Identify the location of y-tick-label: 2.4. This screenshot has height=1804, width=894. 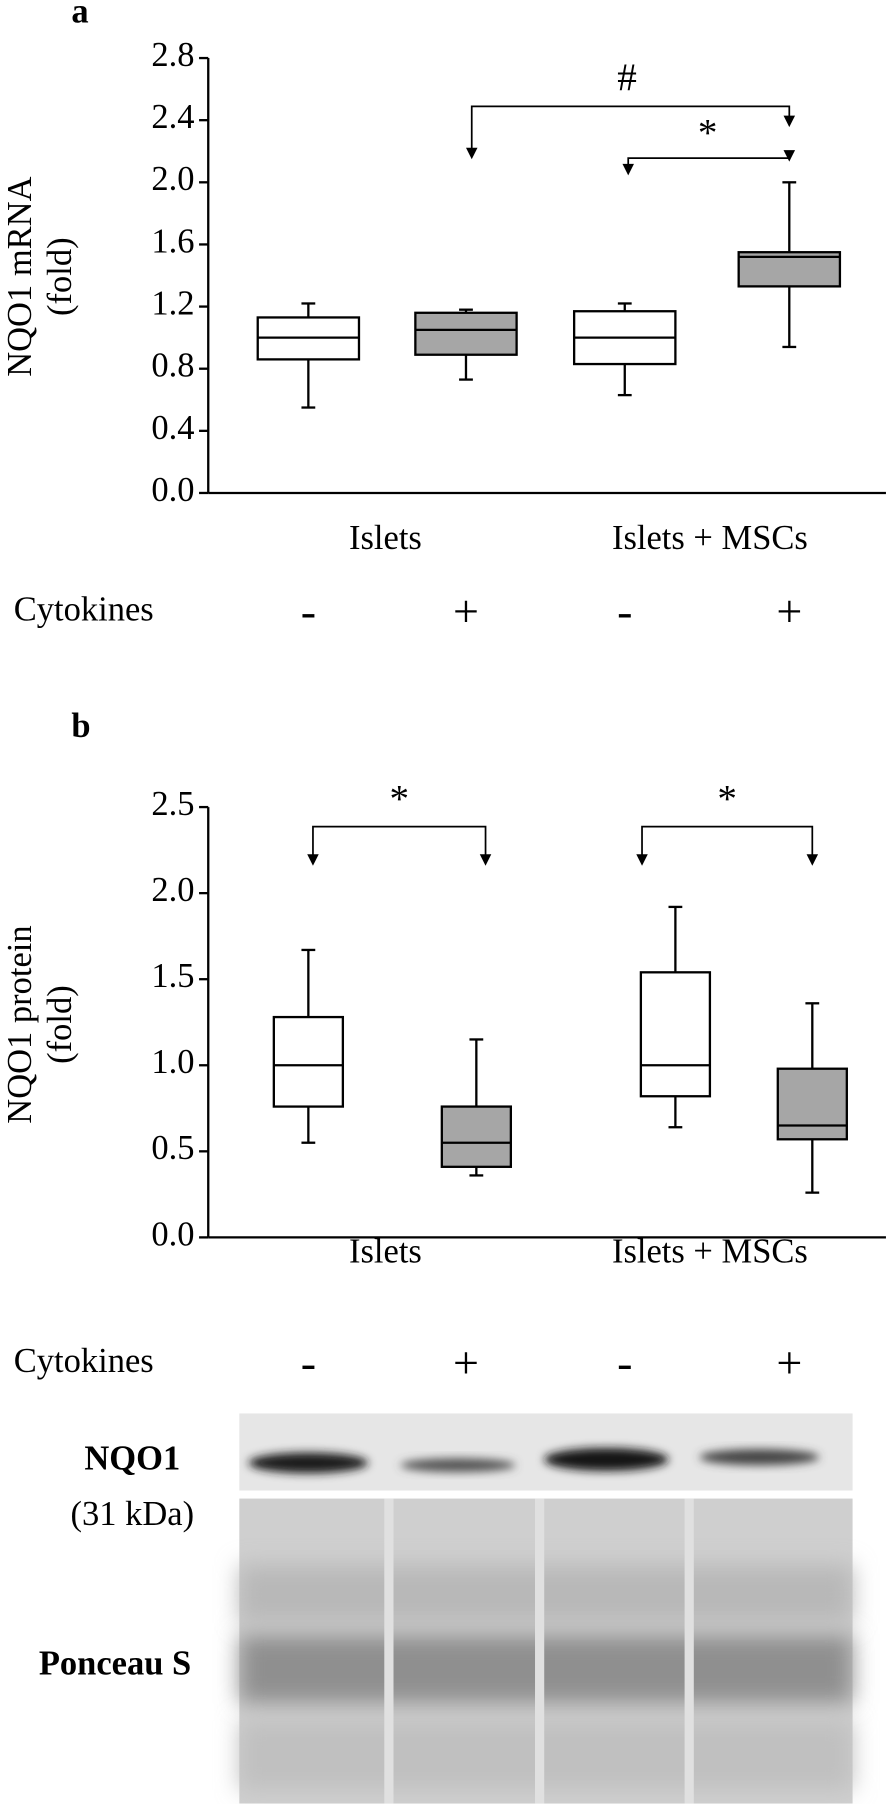
(172, 117).